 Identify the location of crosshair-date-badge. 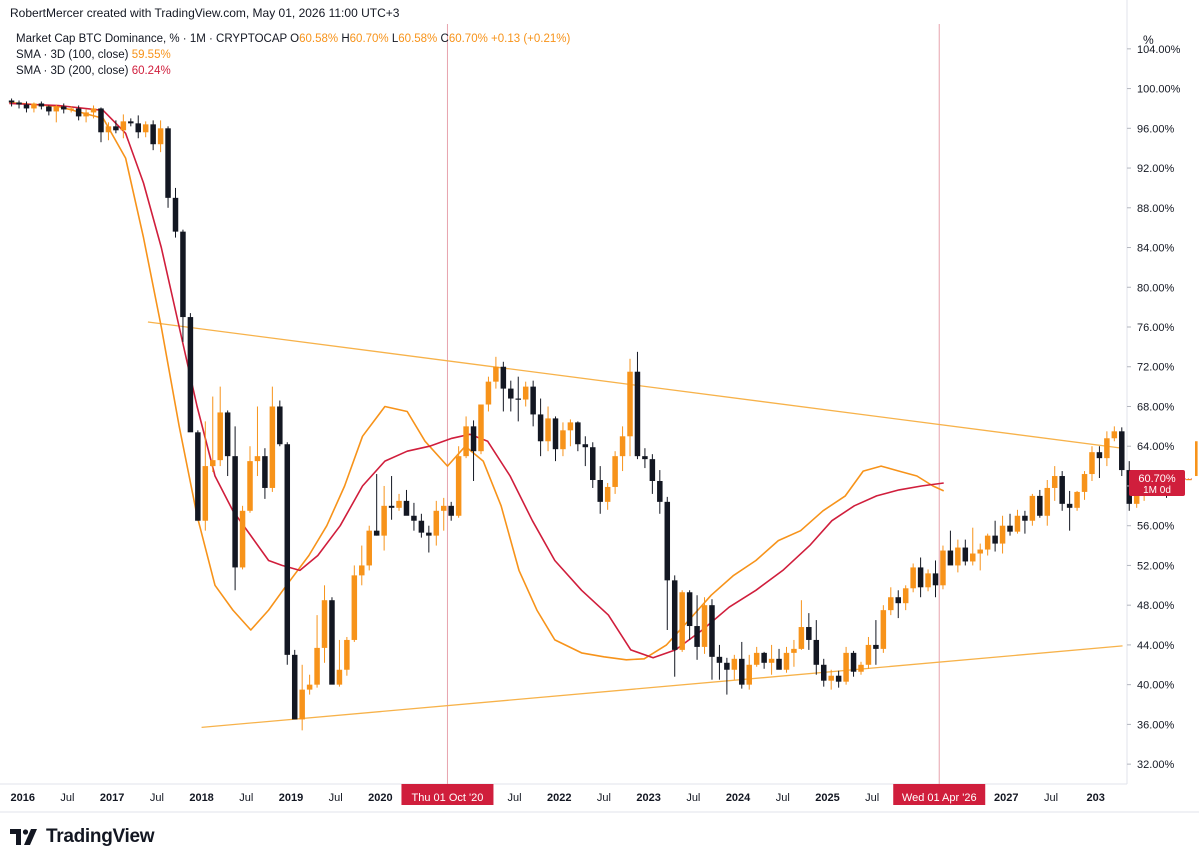
(447, 794).